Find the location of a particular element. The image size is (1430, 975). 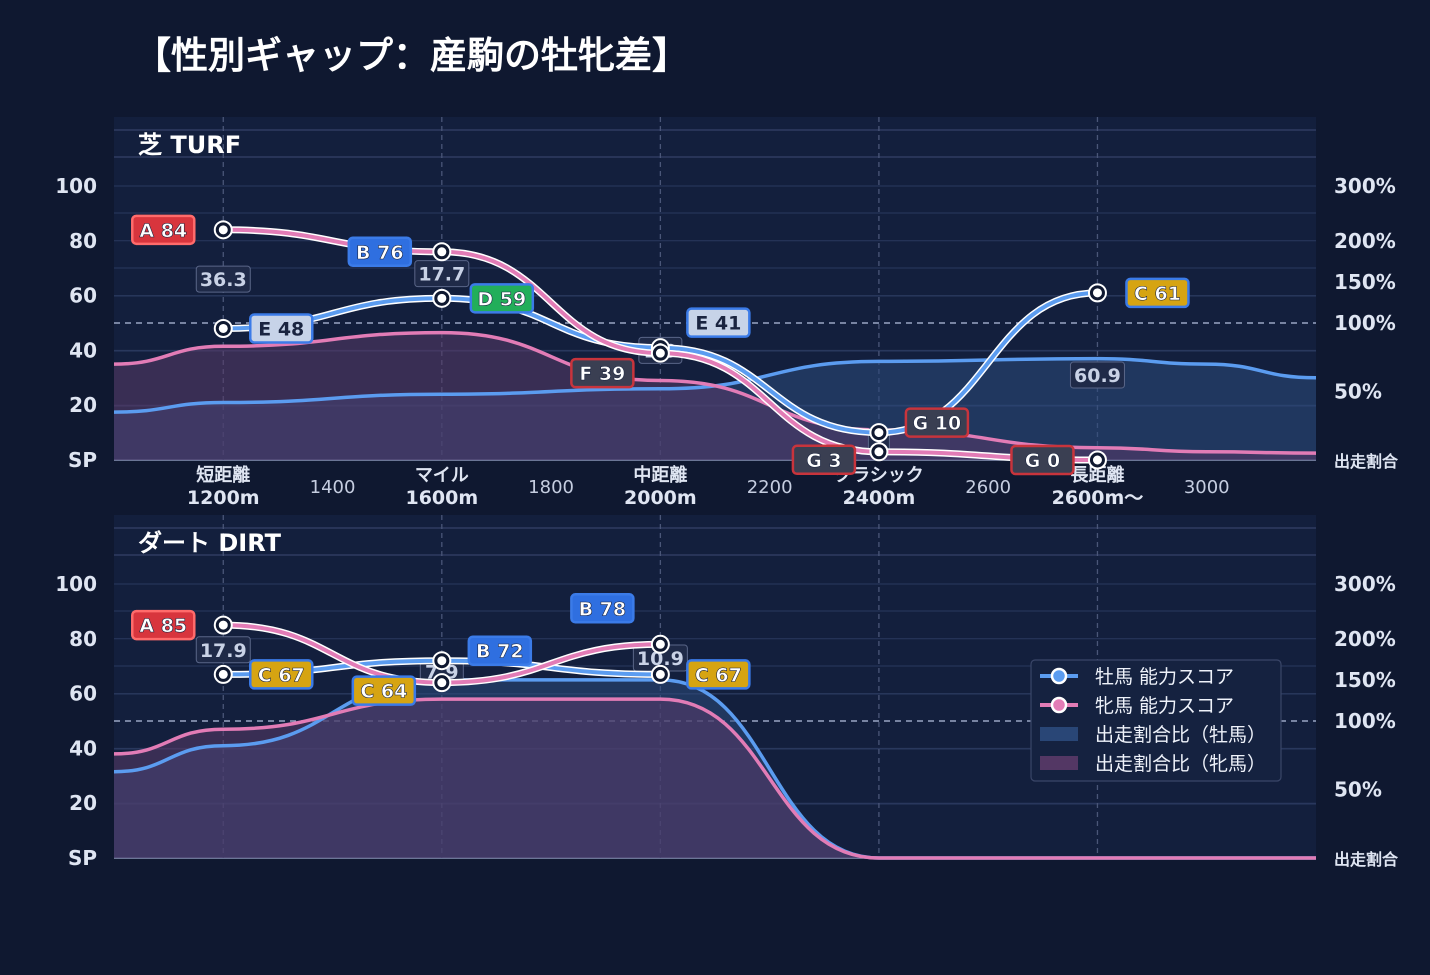

x-tick-label: 2200 is located at coordinates (770, 487).